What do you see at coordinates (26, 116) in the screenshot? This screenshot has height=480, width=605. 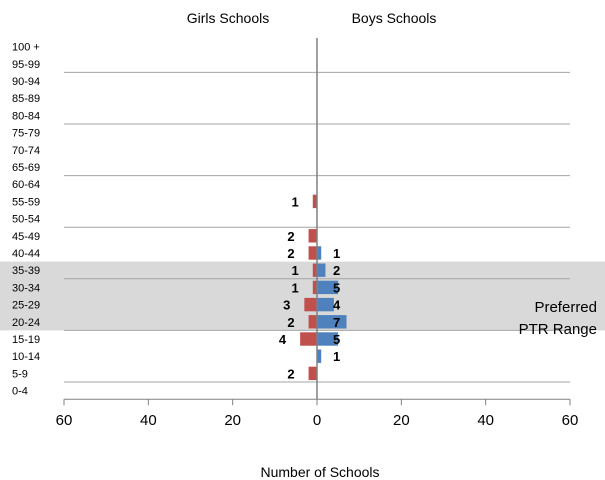 I see `category-label: 80-84` at bounding box center [26, 116].